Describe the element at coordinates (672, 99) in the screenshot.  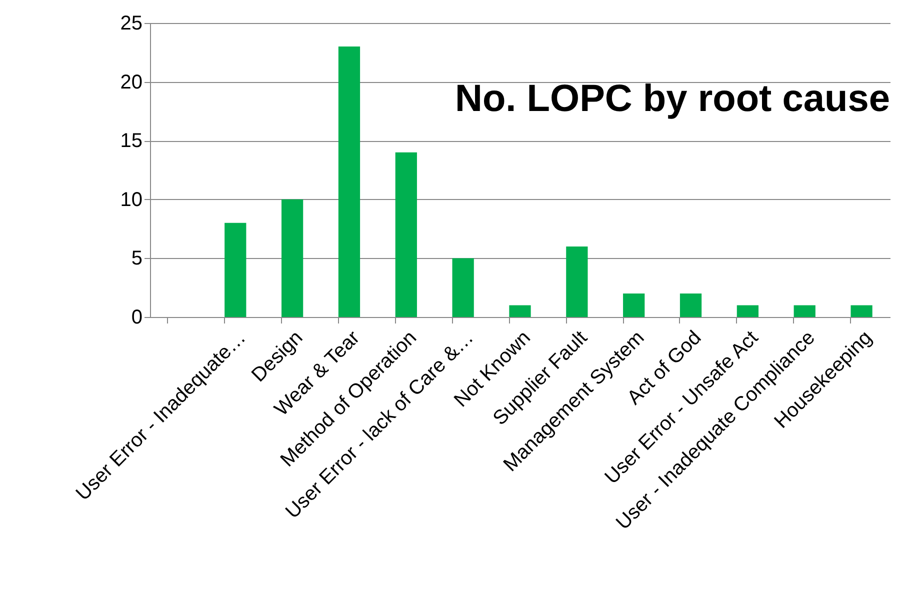
I see `text: No. LOPC by root cause` at that location.